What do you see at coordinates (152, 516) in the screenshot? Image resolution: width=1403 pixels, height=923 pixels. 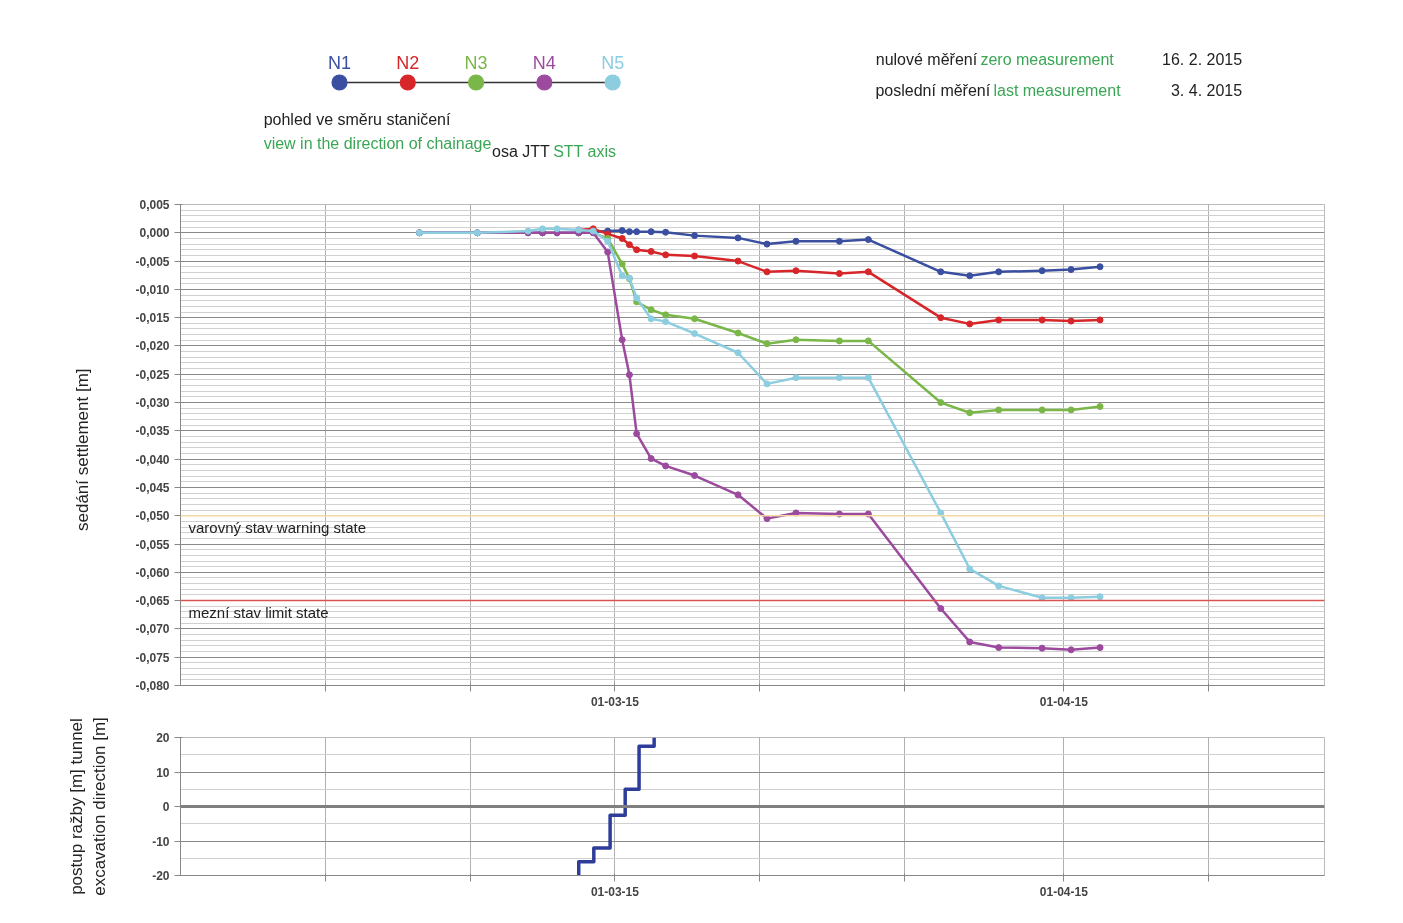 I see `y-tick-label: -0,050` at bounding box center [152, 516].